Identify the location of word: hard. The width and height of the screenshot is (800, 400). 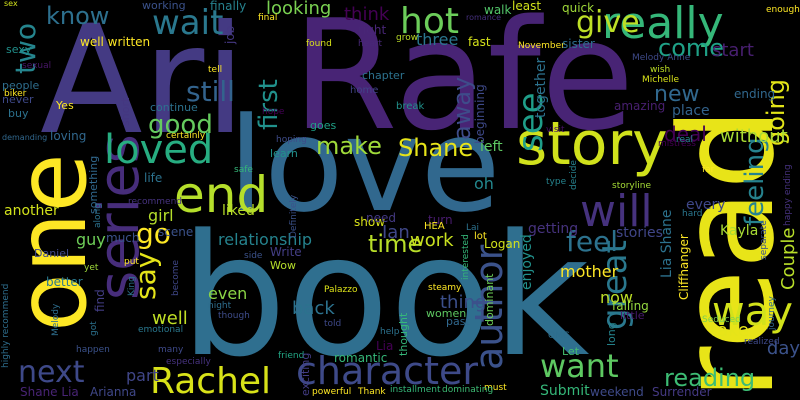
(692, 214).